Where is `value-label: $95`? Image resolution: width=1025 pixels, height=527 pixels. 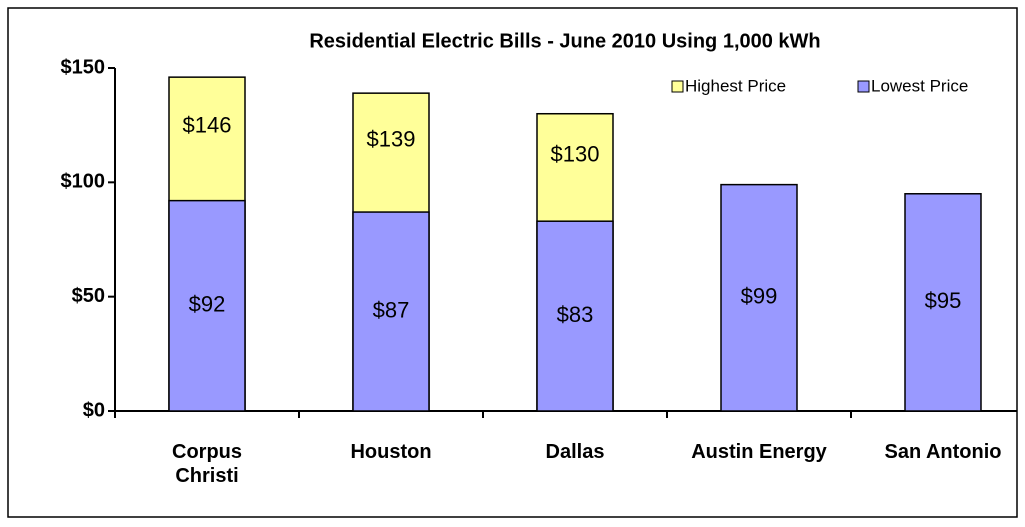 value-label: $95 is located at coordinates (943, 300).